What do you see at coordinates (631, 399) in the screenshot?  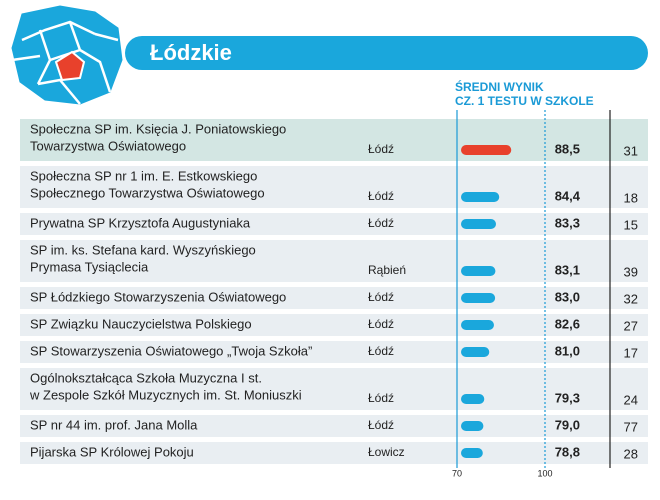 I see `column-value: 24` at bounding box center [631, 399].